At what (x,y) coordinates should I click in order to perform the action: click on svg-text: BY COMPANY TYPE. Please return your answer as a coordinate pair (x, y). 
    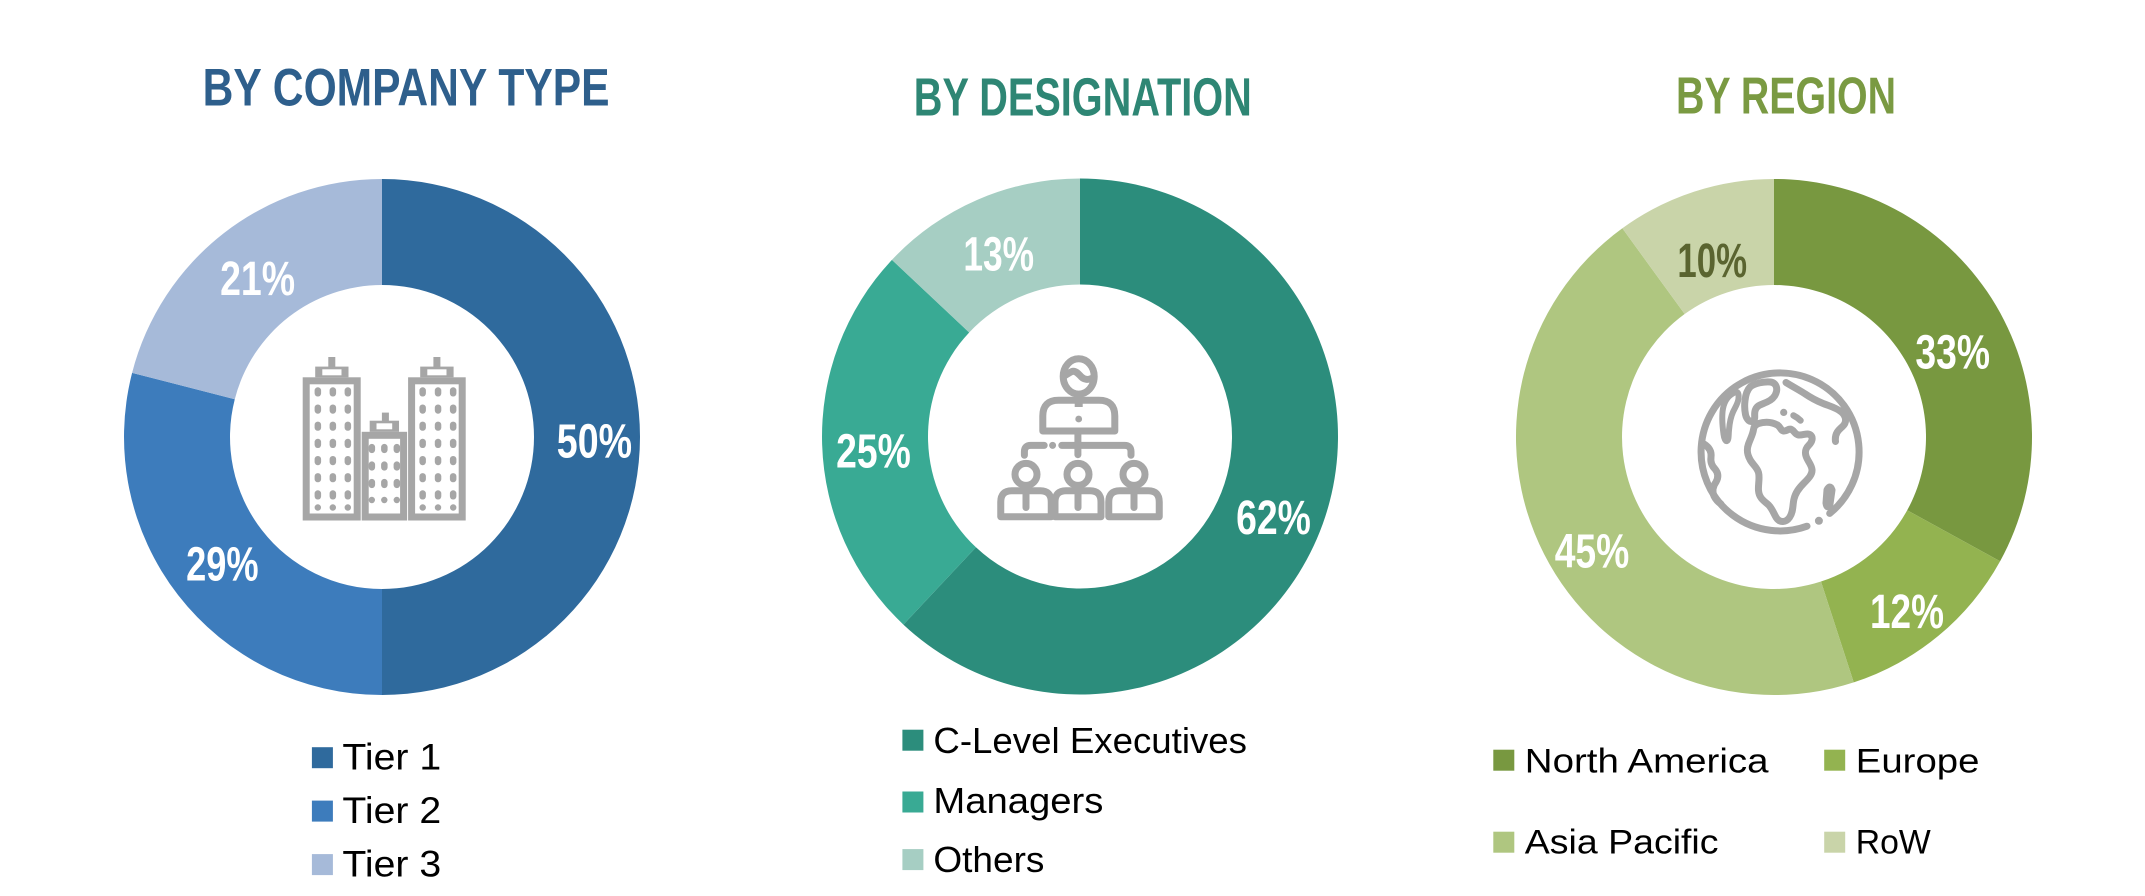
    Looking at the image, I should click on (406, 87).